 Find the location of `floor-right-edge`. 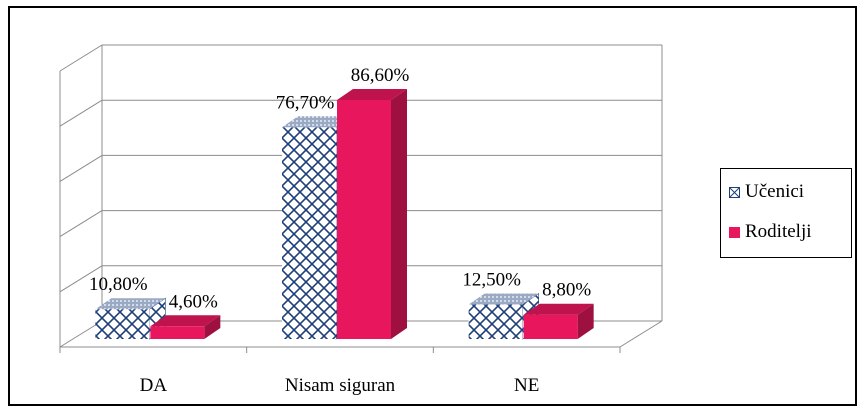

floor-right-edge is located at coordinates (641, 334).